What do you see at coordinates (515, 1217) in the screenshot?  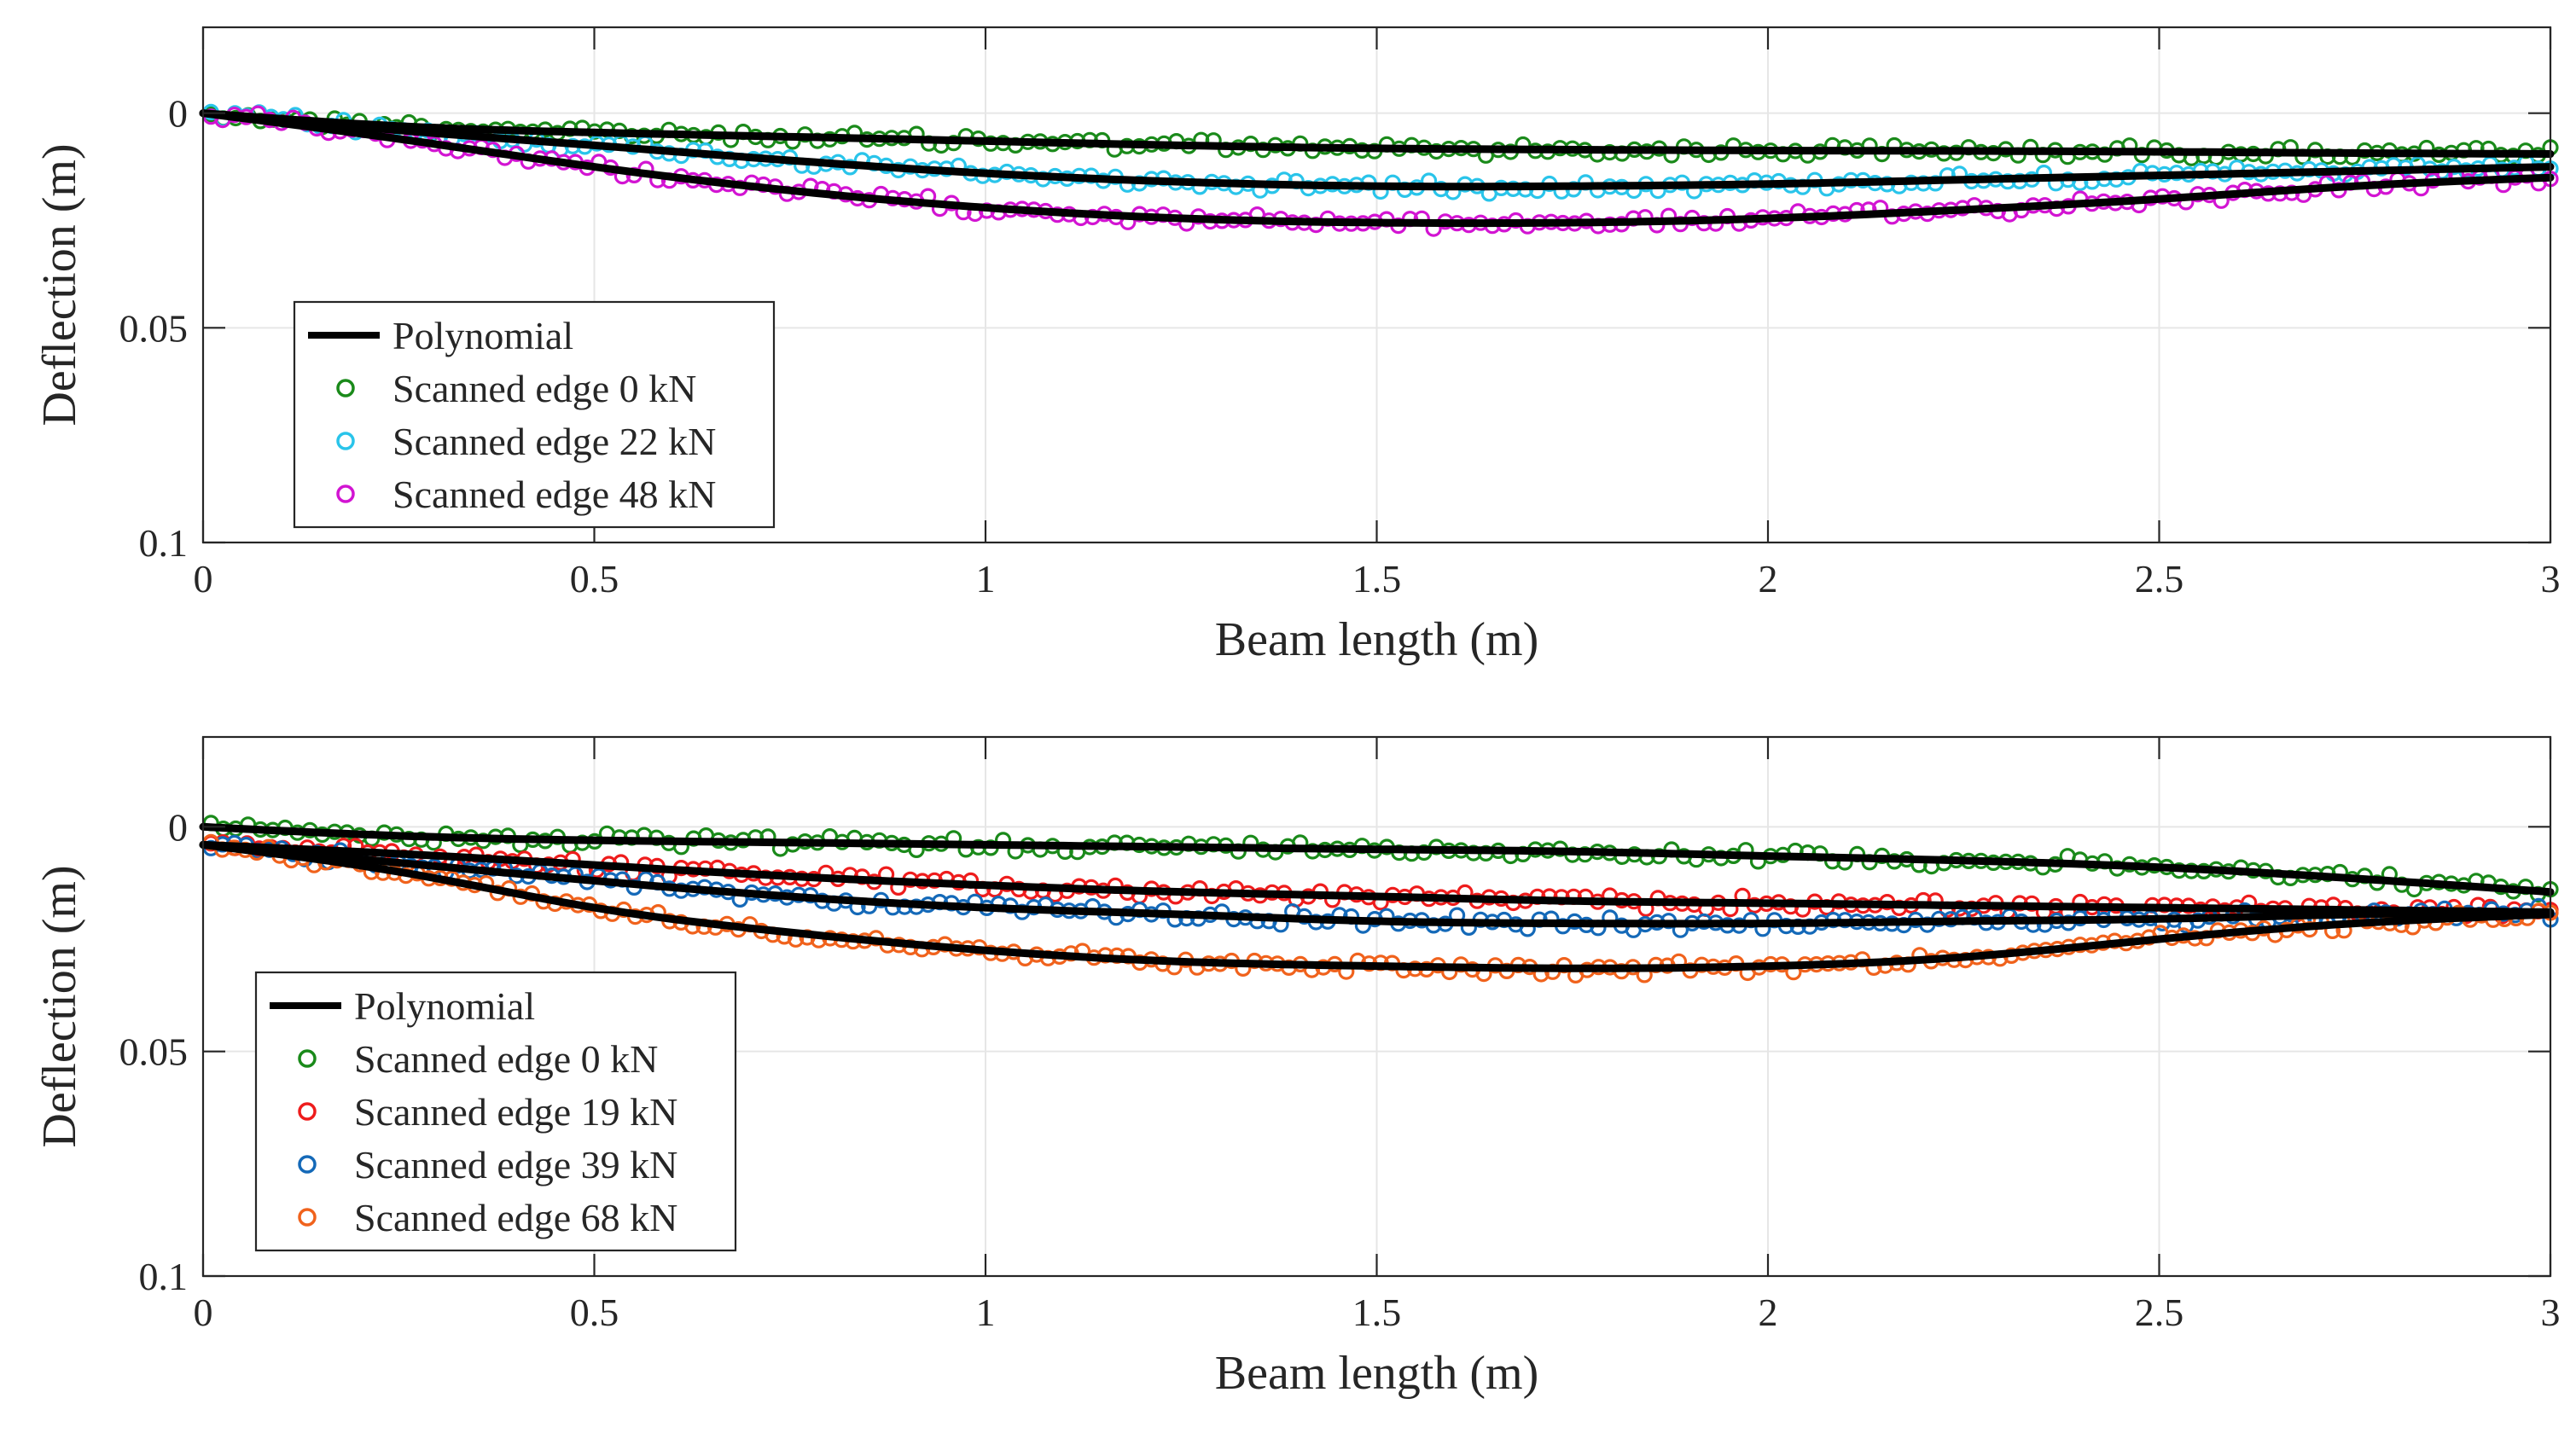 I see `legend-label-4: Scanned edge 68 kN` at bounding box center [515, 1217].